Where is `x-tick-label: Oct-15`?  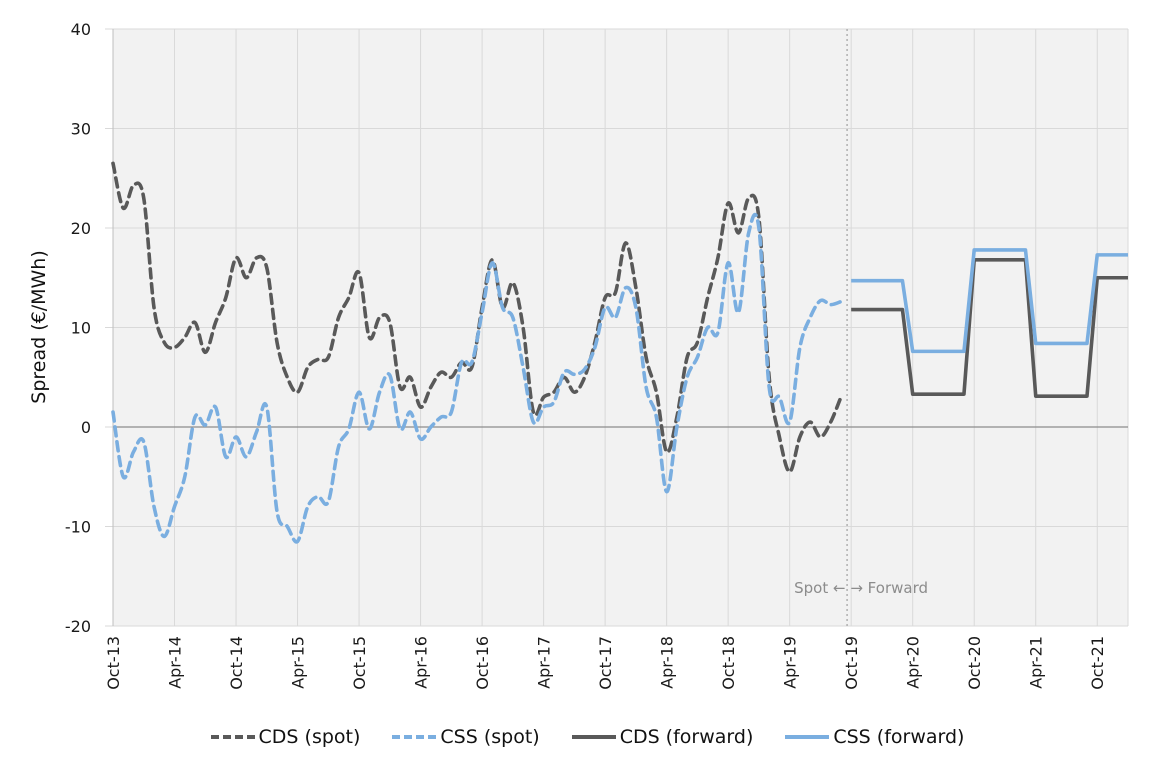
x-tick-label: Oct-15 is located at coordinates (359, 663).